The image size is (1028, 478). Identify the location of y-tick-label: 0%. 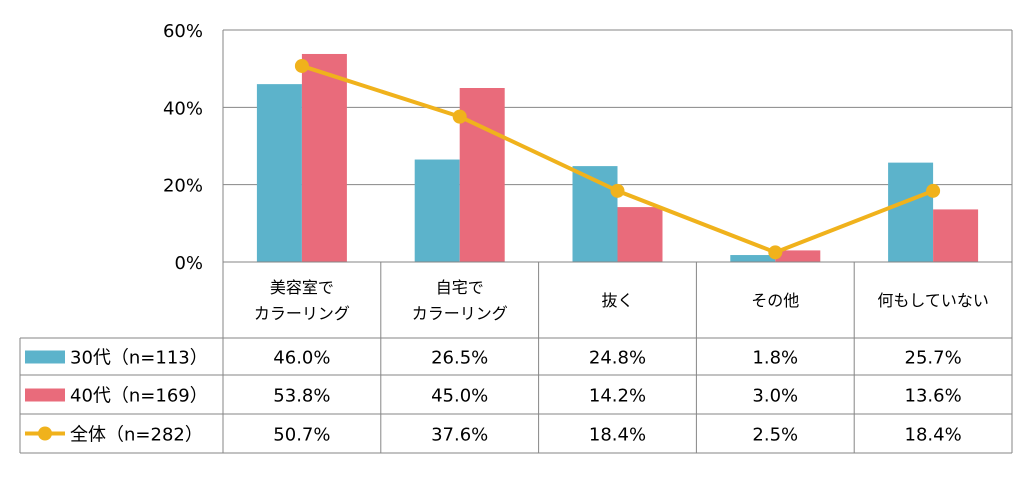
(188, 263).